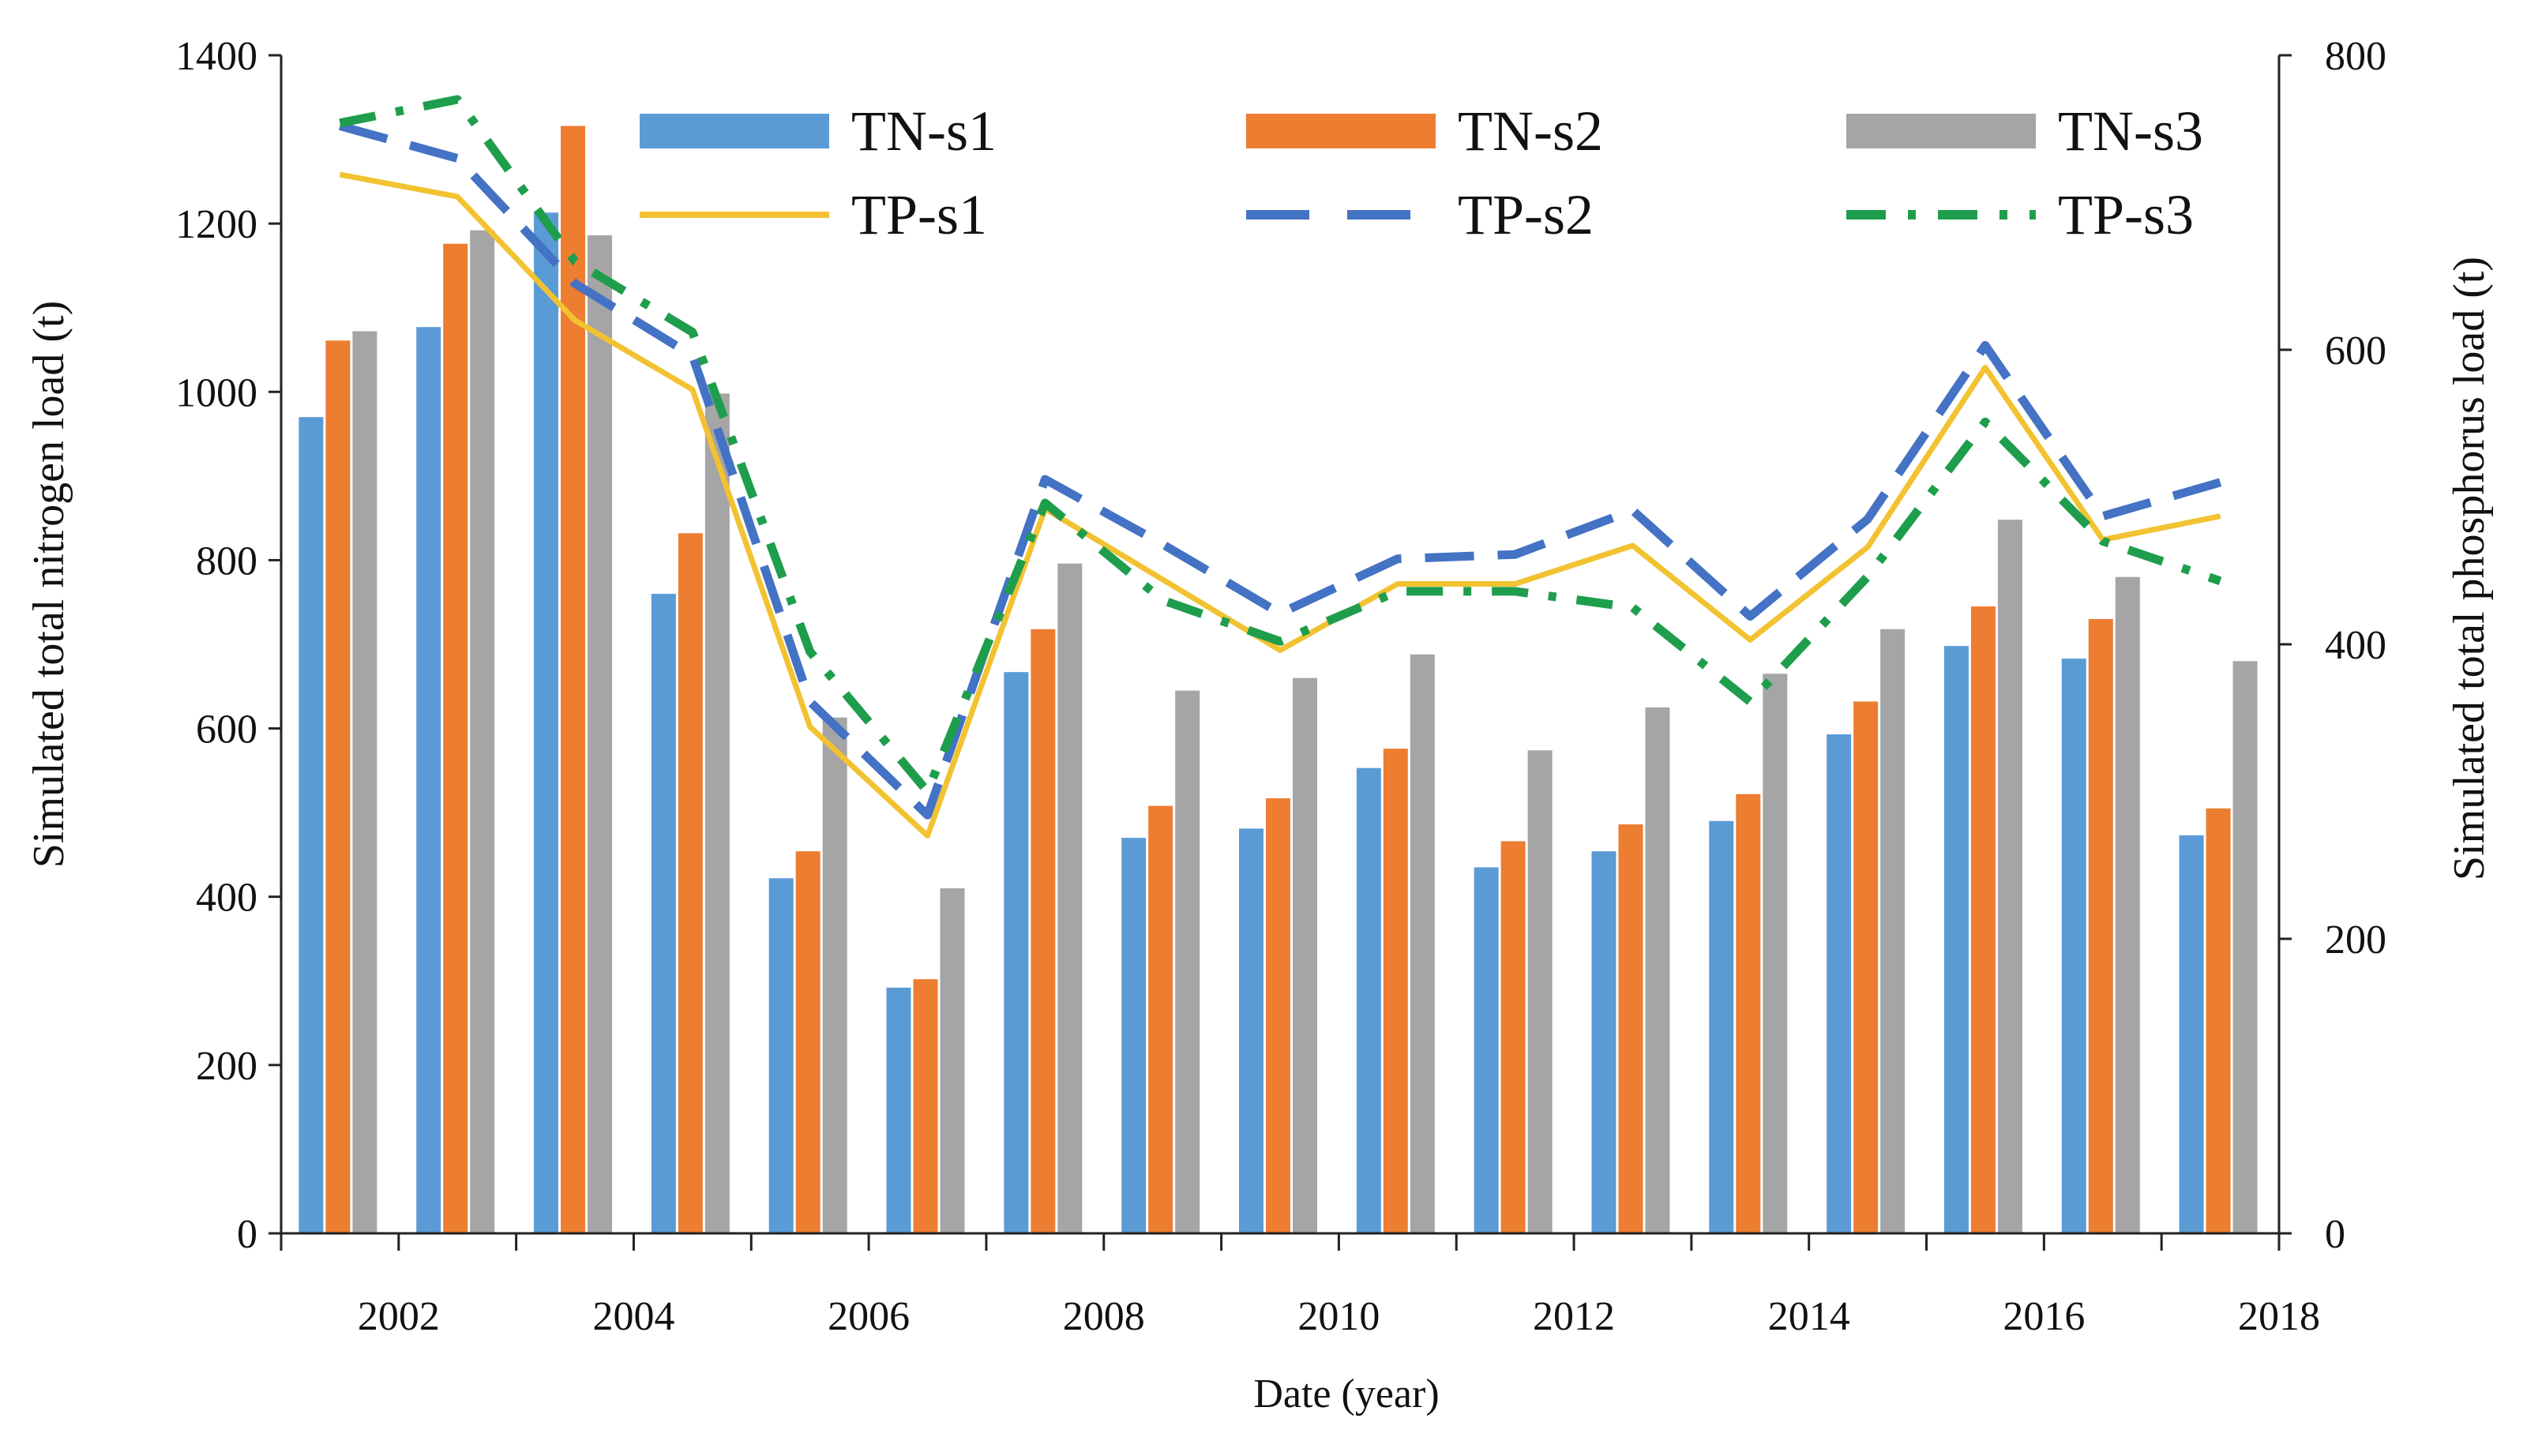  Describe the element at coordinates (1160, 1019) in the screenshot. I see `bar-tn-s2-2008` at that location.